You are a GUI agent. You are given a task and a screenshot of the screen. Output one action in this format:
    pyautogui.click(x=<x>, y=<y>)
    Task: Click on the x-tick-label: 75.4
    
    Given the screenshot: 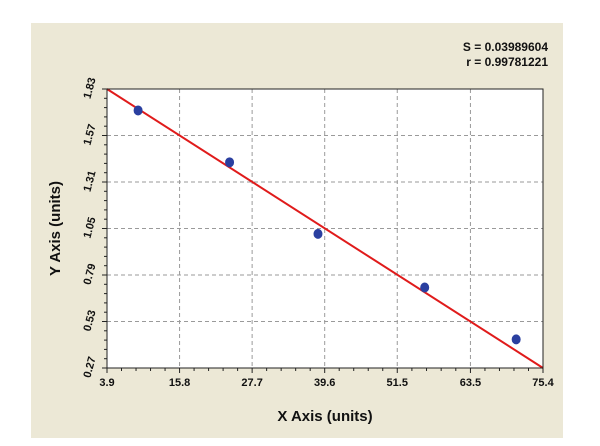 What is the action you would take?
    pyautogui.click(x=543, y=383)
    